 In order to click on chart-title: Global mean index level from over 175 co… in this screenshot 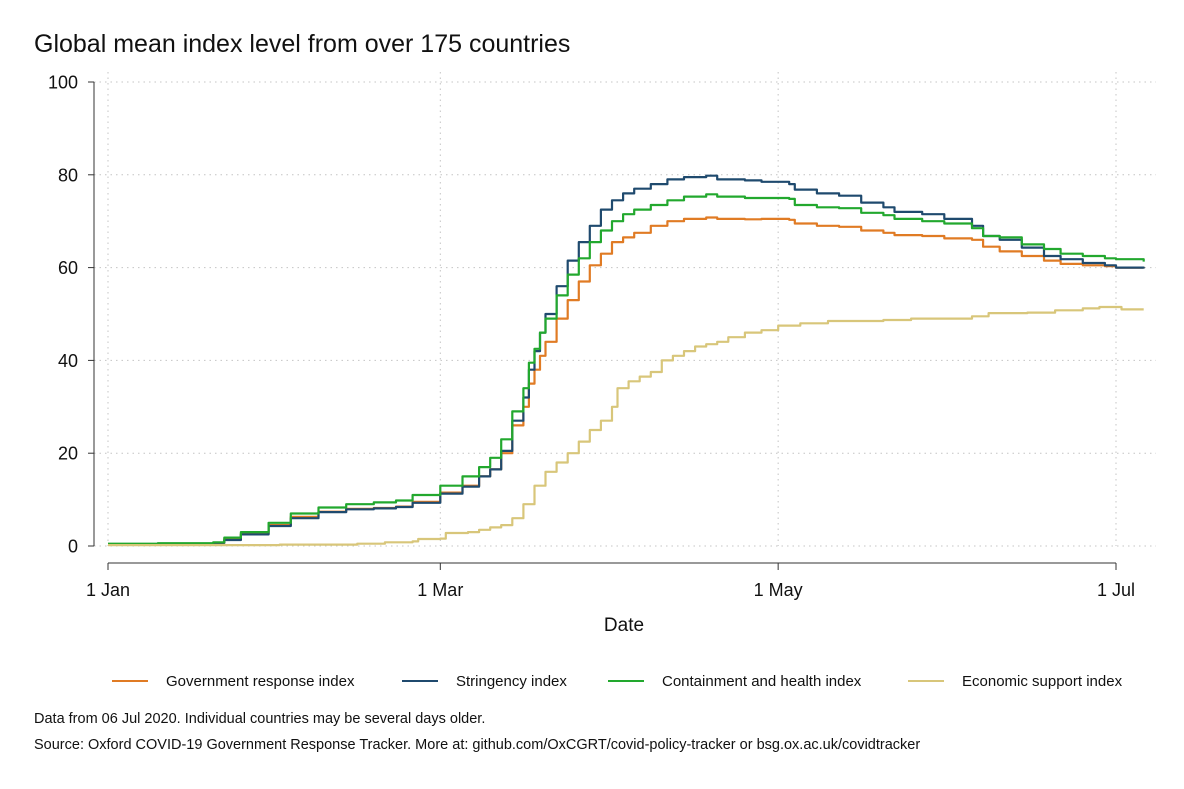, I will do `click(302, 44)`.